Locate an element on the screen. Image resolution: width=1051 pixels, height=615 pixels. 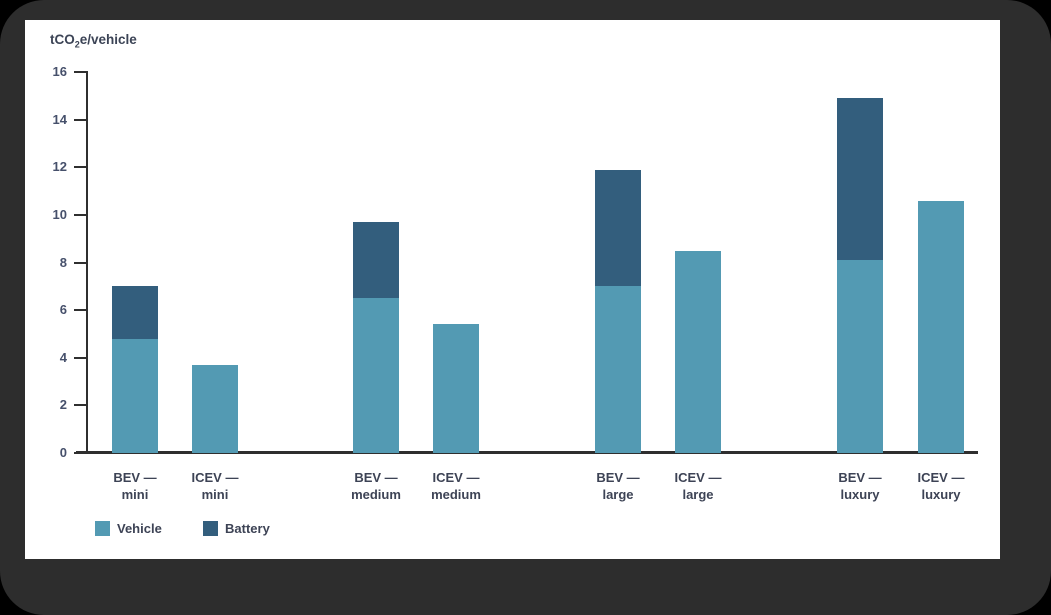
y-axis-tick-label: 0 is located at coordinates (63, 452).